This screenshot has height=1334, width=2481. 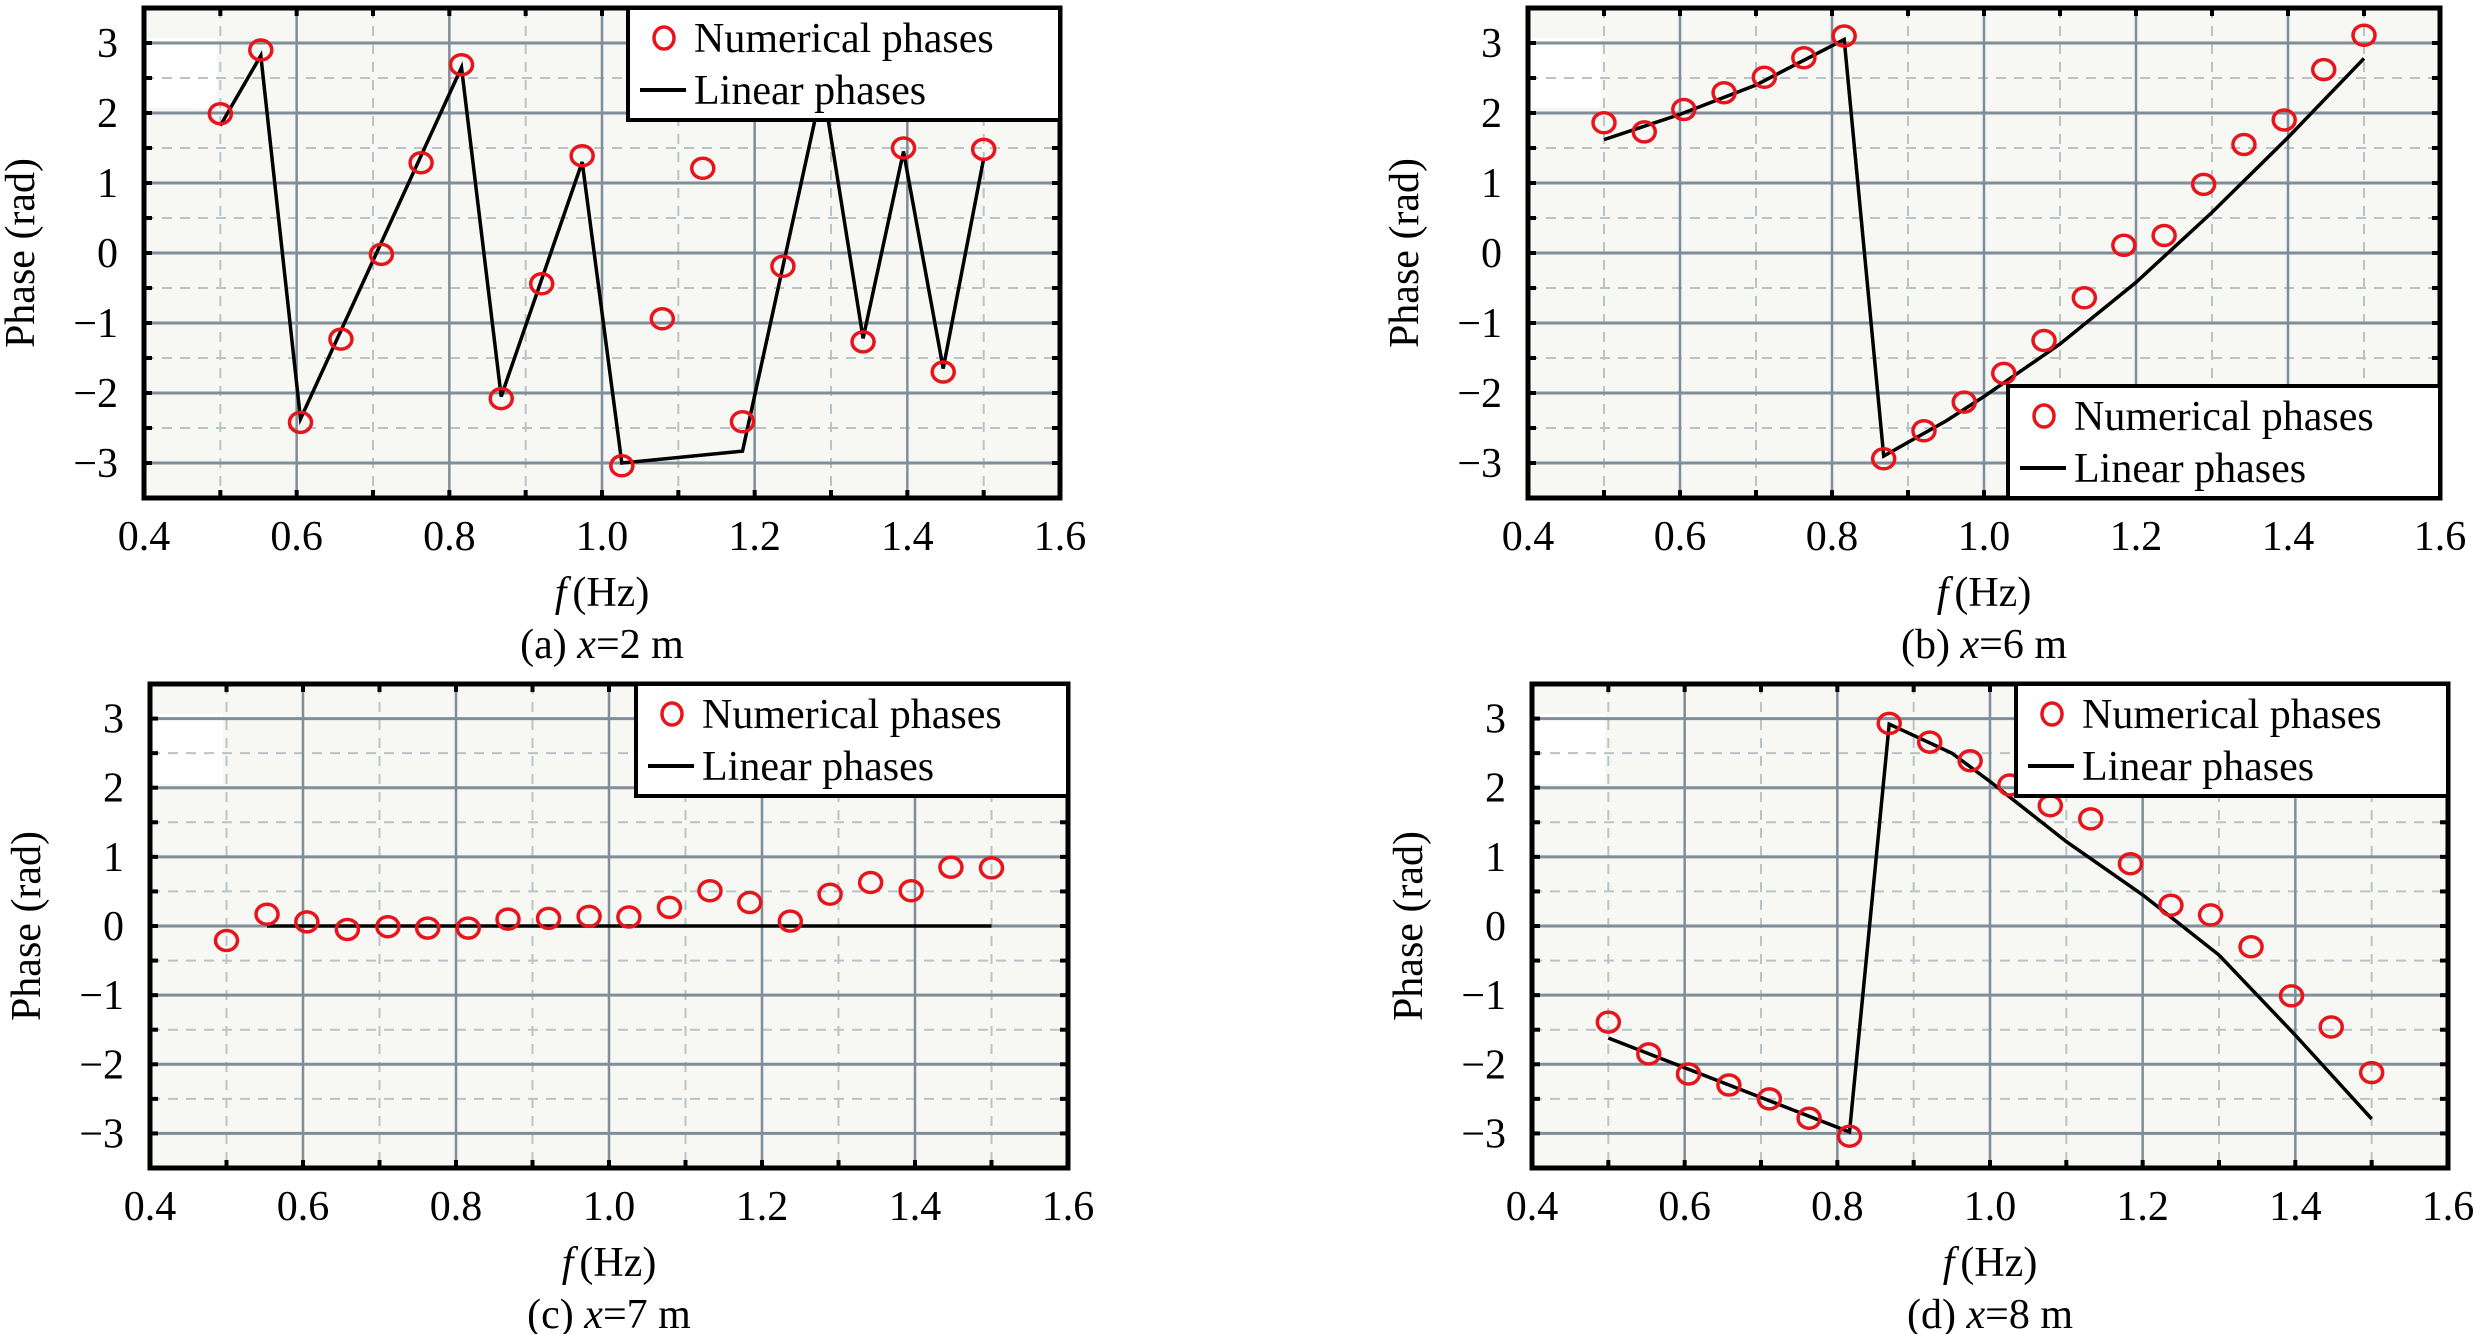 What do you see at coordinates (610, 593) in the screenshot?
I see `x-axis-label-unit: (Hz)` at bounding box center [610, 593].